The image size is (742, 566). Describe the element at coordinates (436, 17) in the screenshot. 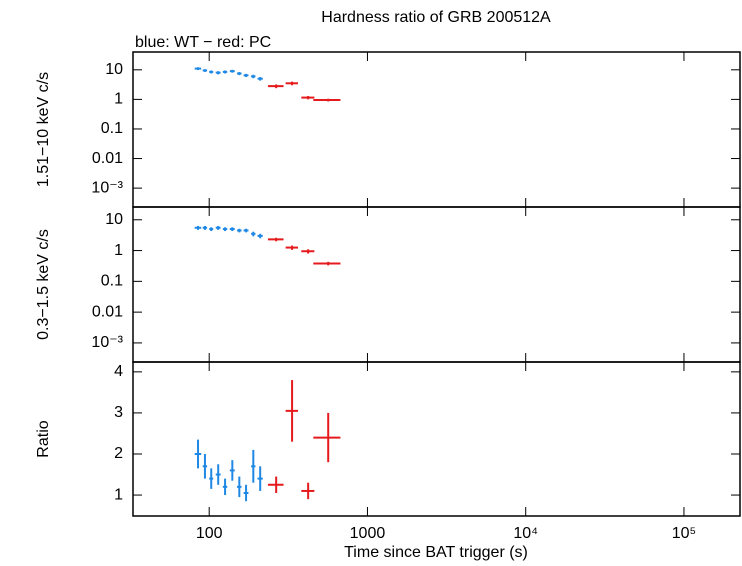

I see `chart-title: Hardness ratio of GRB 200512A` at that location.